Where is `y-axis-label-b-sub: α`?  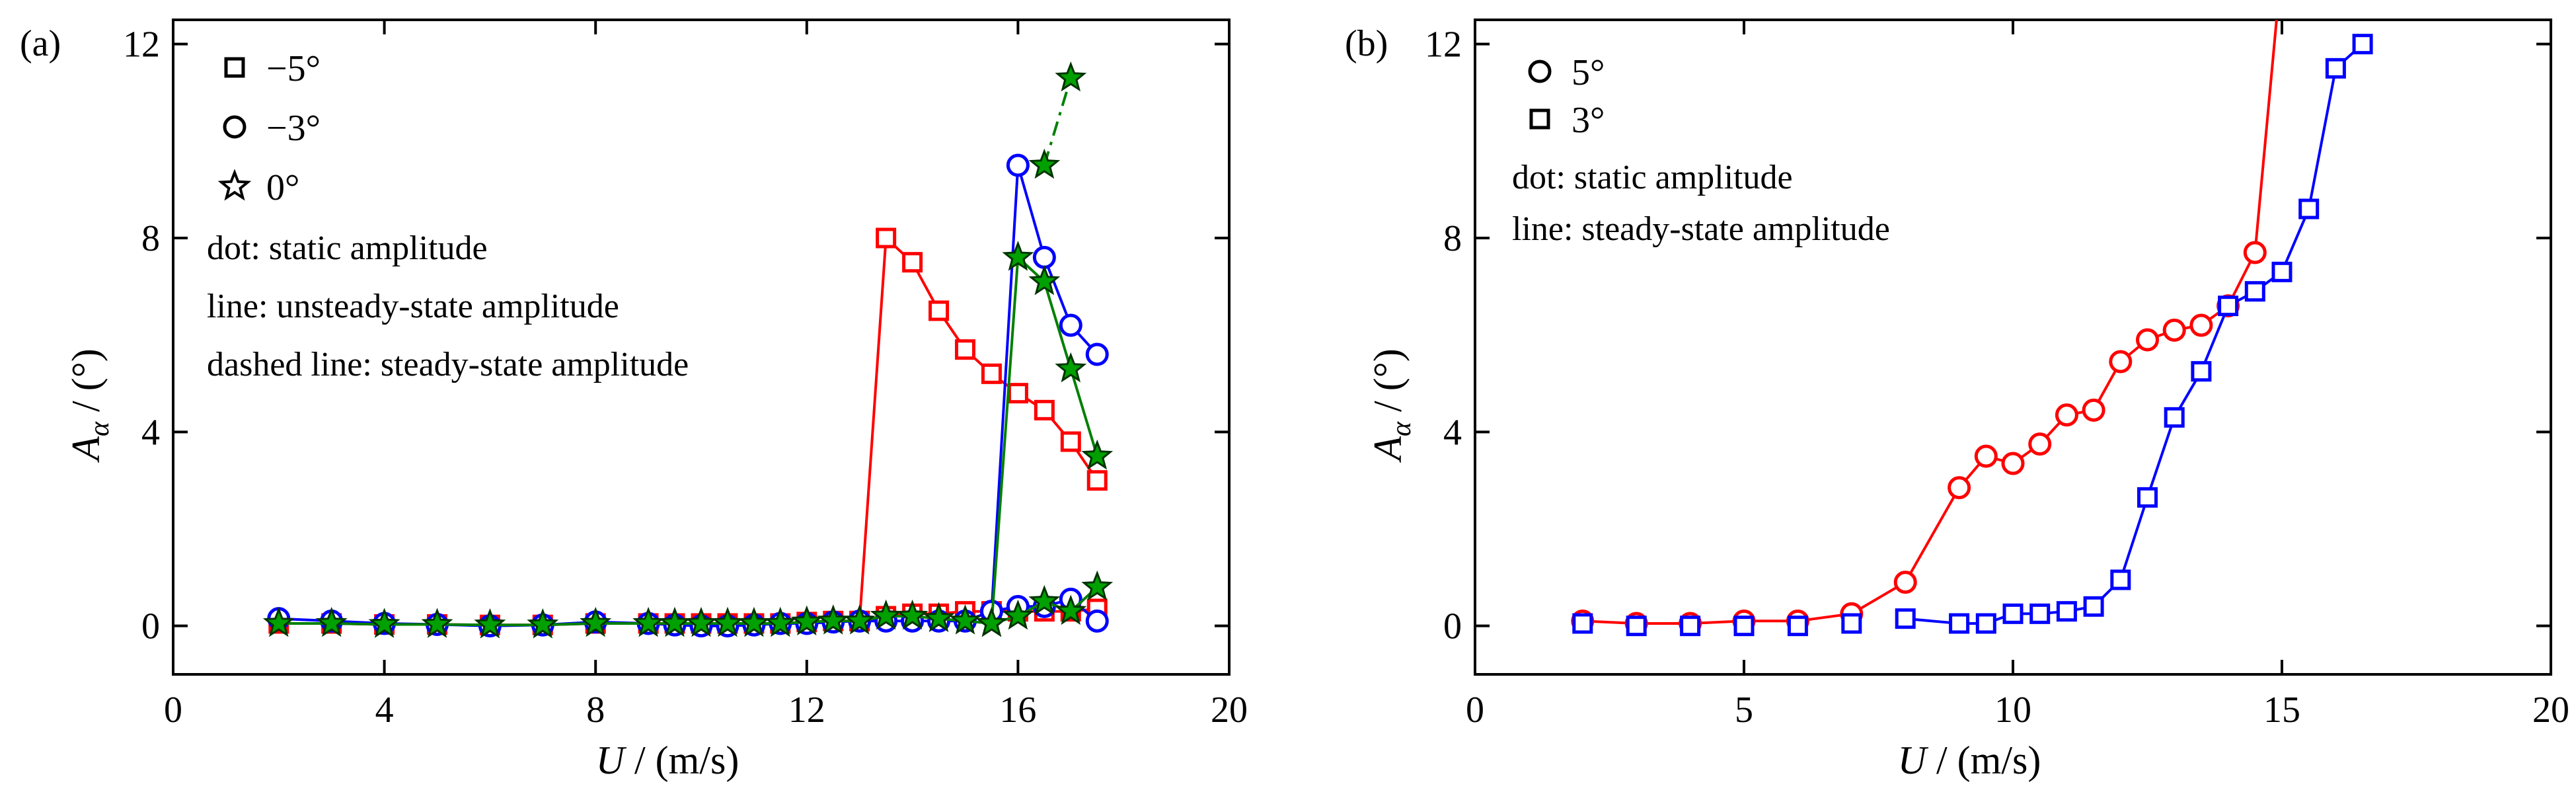 y-axis-label-b-sub: α is located at coordinates (1402, 428).